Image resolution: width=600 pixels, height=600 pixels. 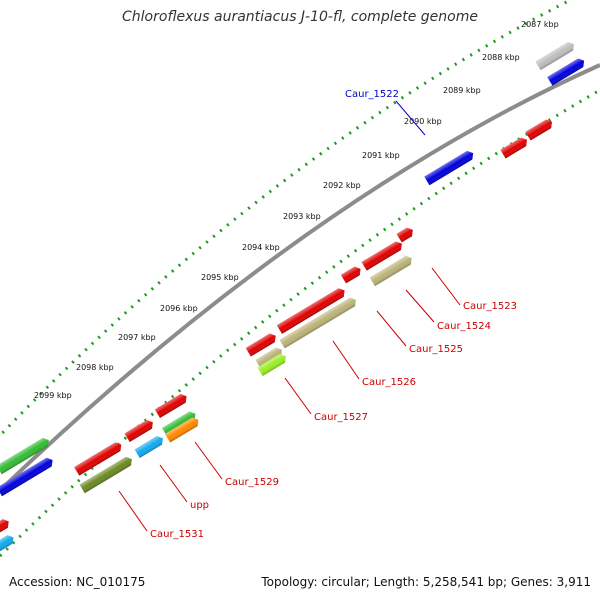 What do you see at coordinates (539, 130) in the screenshot?
I see `gene-red-a` at bounding box center [539, 130].